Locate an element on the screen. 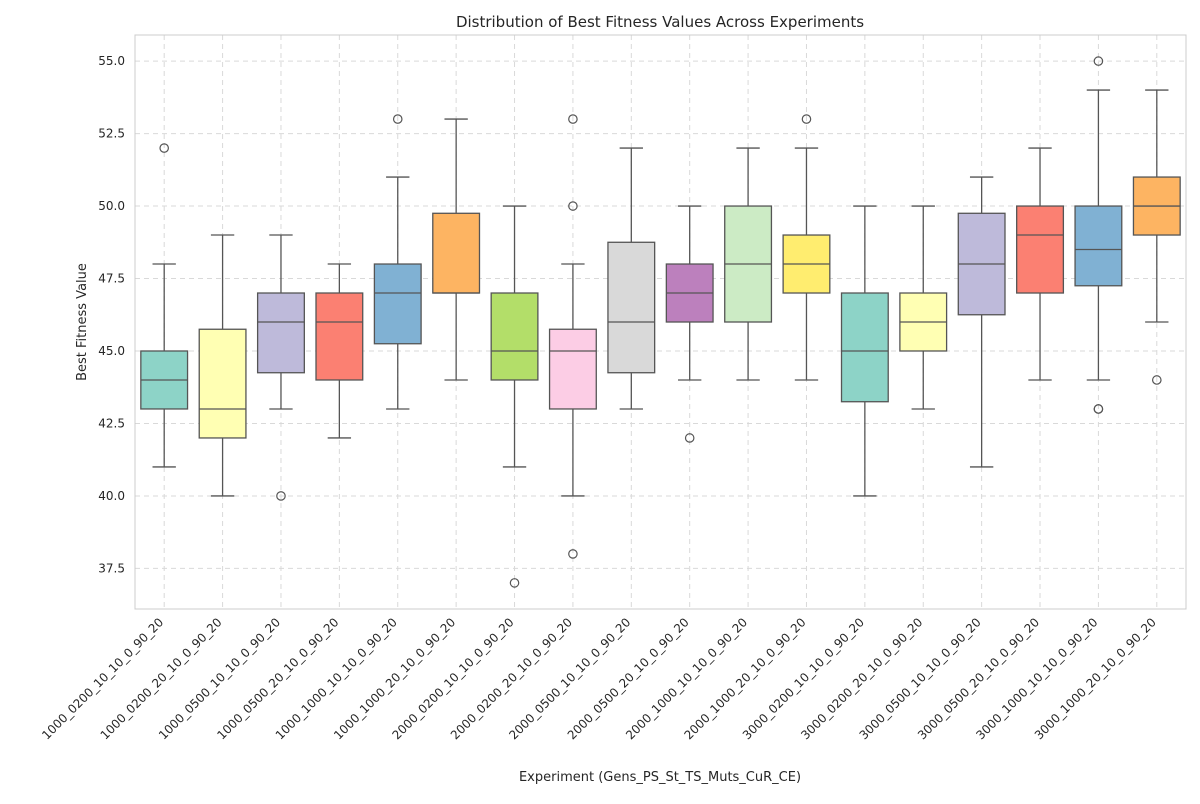 The width and height of the screenshot is (1200, 804). y-tick-label: 47.5 is located at coordinates (111, 279).